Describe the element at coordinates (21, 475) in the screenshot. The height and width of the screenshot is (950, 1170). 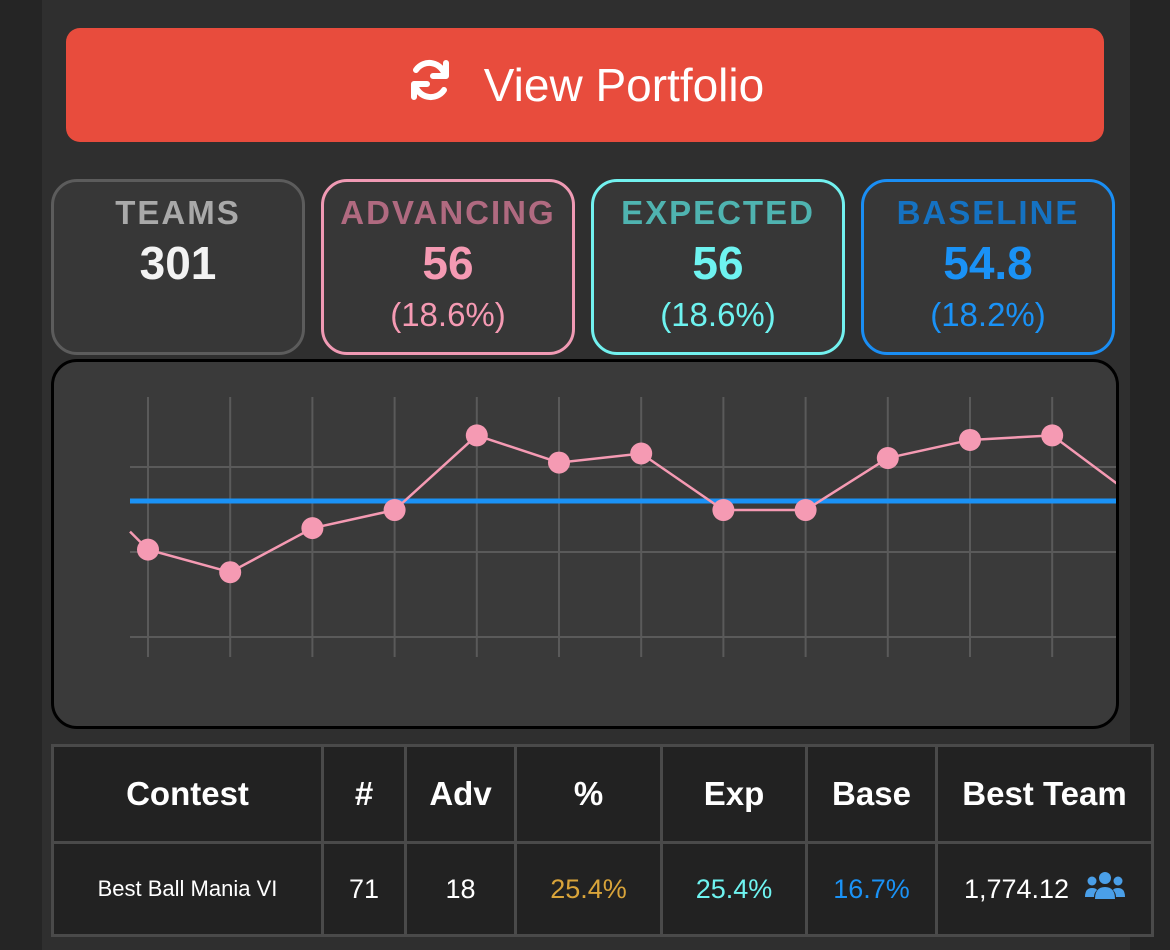
I see `left-gutter` at that location.